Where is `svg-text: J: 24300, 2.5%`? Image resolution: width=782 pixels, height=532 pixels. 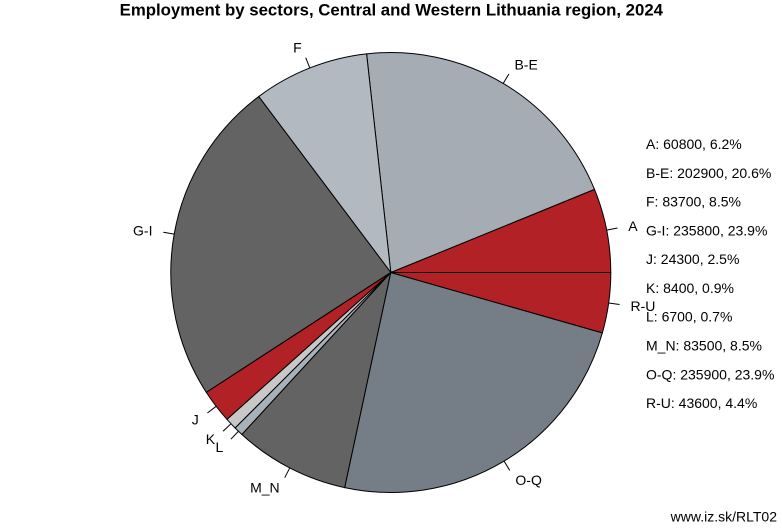 svg-text: J: 24300, 2.5% is located at coordinates (692, 259).